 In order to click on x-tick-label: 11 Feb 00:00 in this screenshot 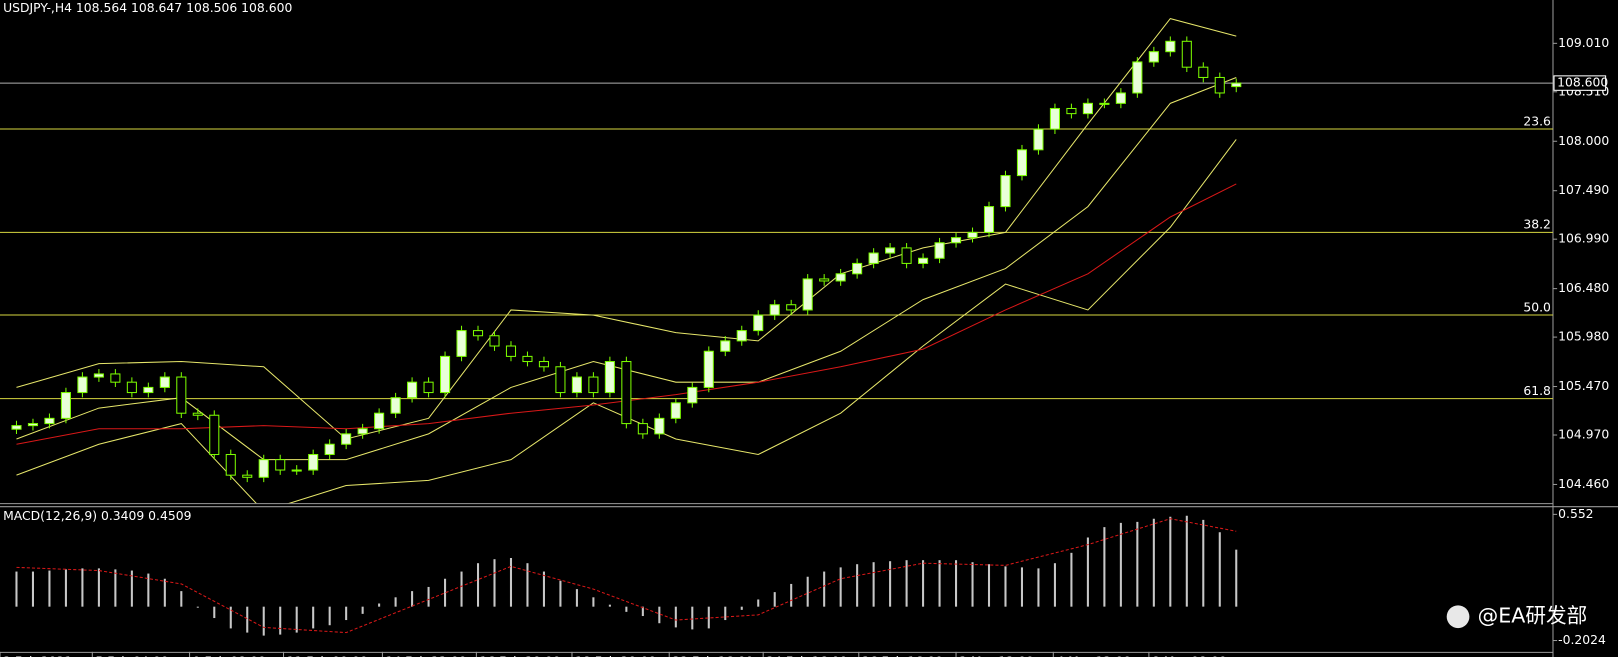, I will do `click(327, 656)`.